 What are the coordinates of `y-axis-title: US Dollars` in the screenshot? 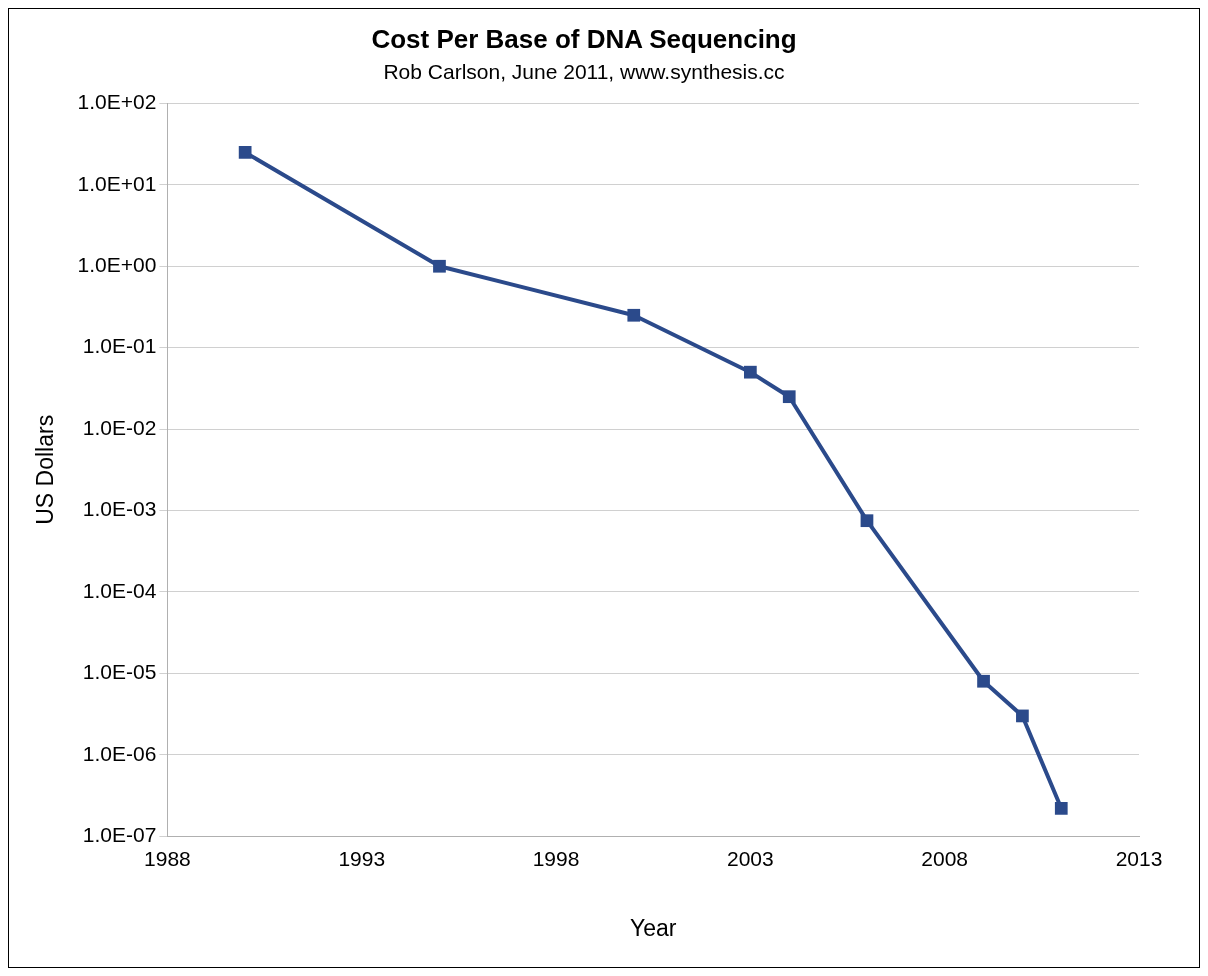 It's located at (45, 469).